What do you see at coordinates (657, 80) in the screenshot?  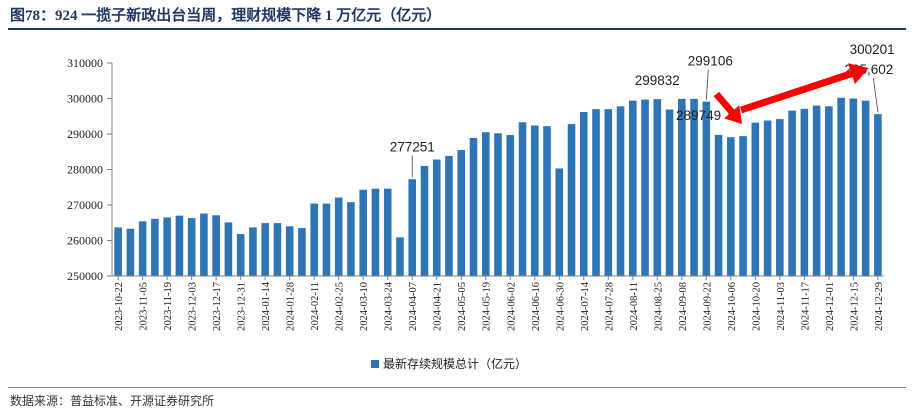 I see `data-label-2024-08-25: 299832` at bounding box center [657, 80].